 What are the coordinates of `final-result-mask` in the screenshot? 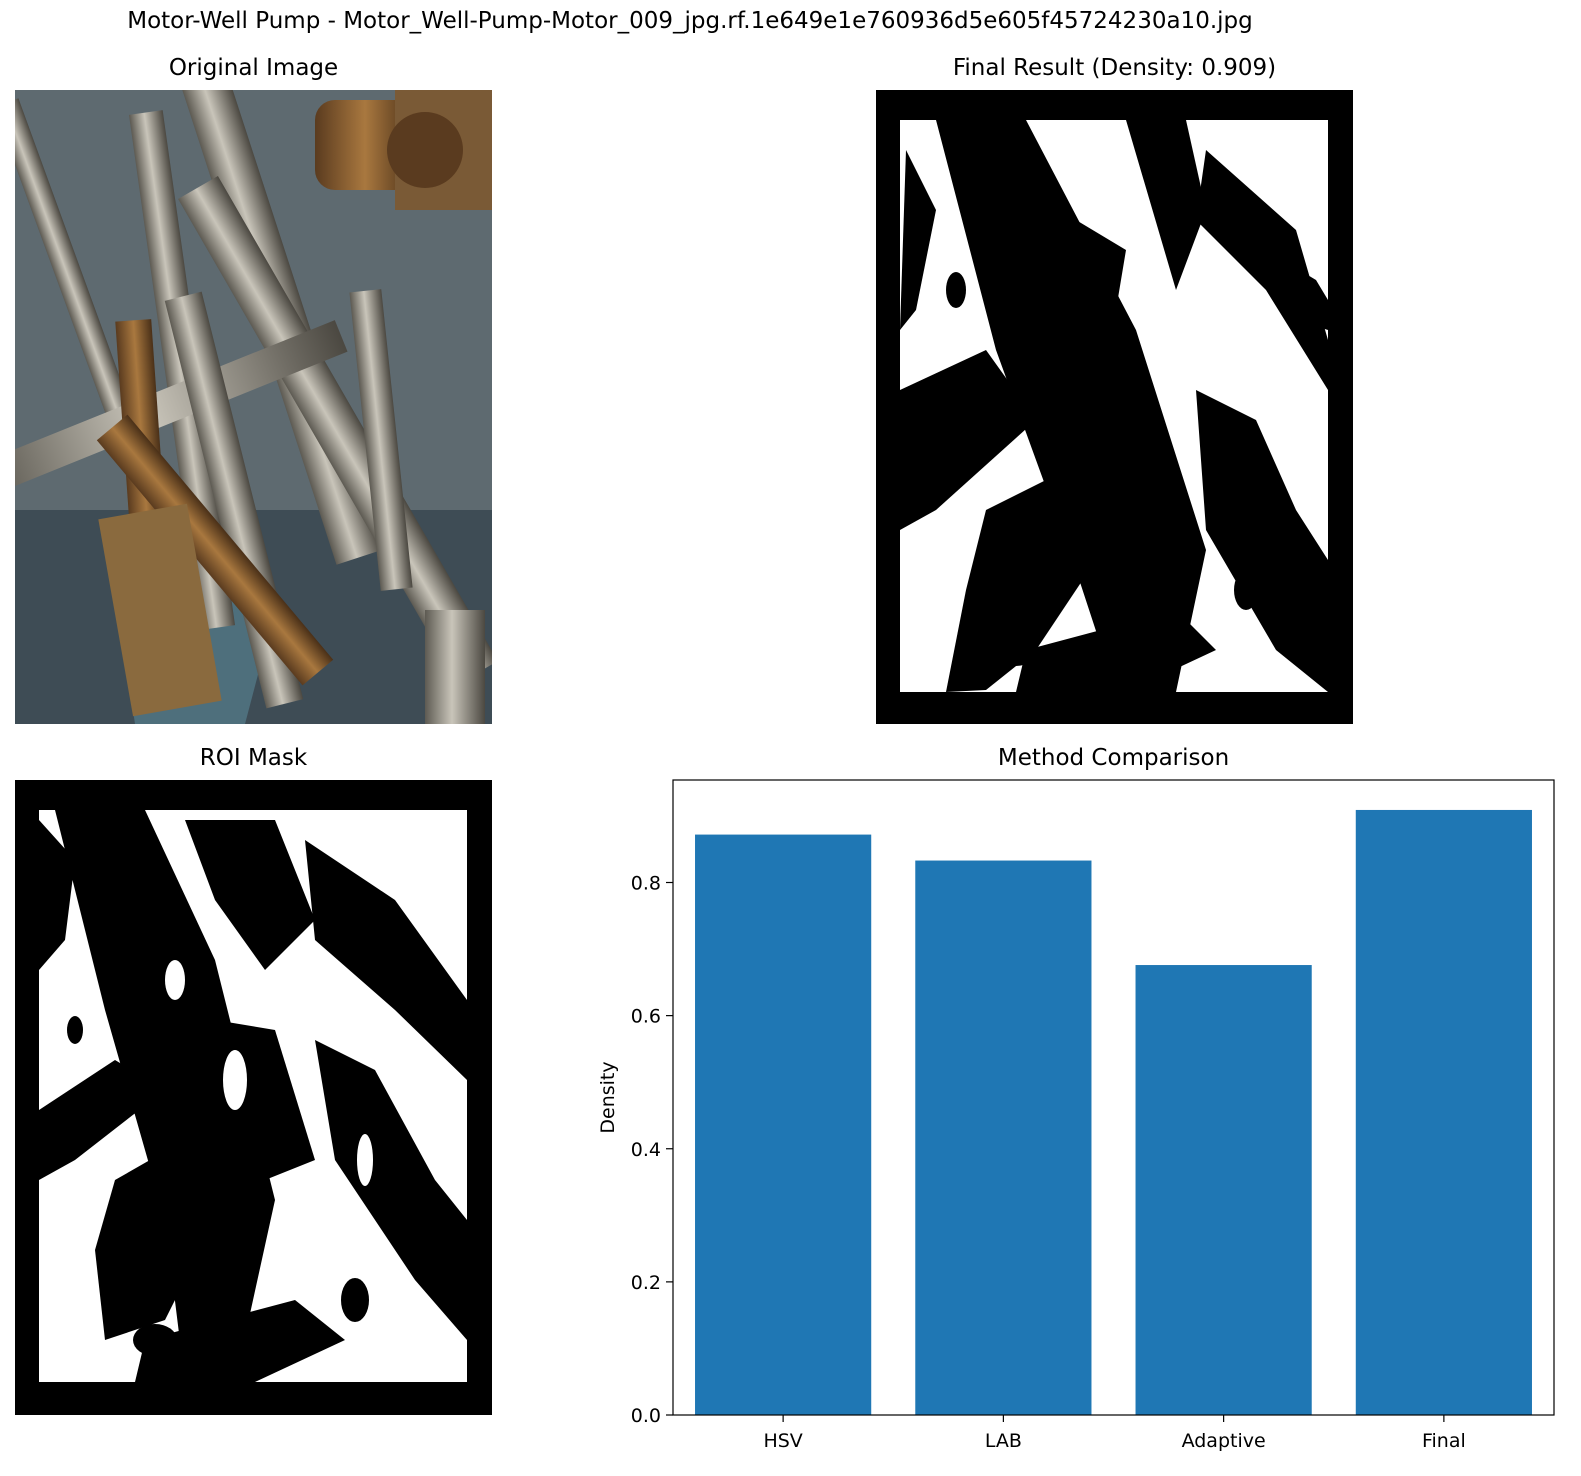 It's located at (1114, 407).